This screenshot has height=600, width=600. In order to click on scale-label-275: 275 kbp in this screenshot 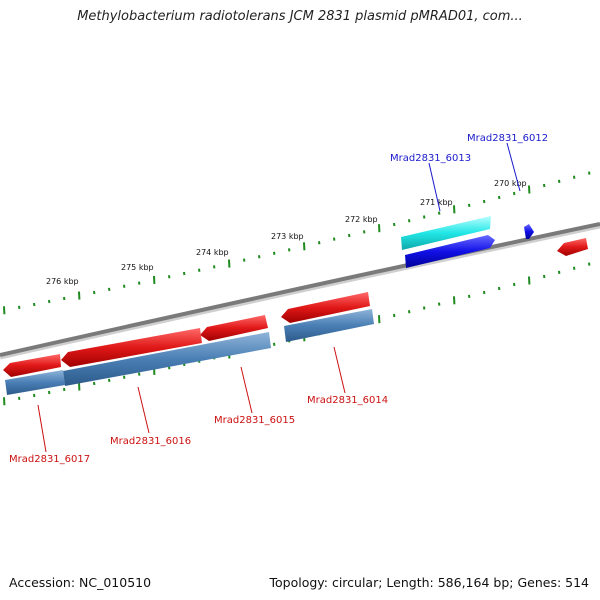, I will do `click(137, 267)`.